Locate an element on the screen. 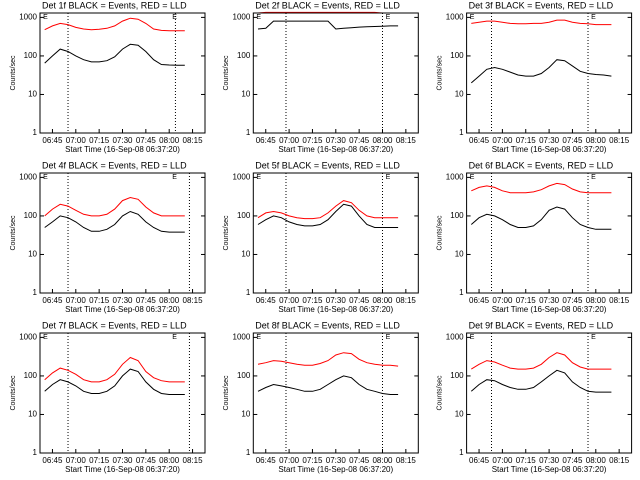  chart-title: Det 2f BLACK = Events, RED = LLD is located at coordinates (327, 5).